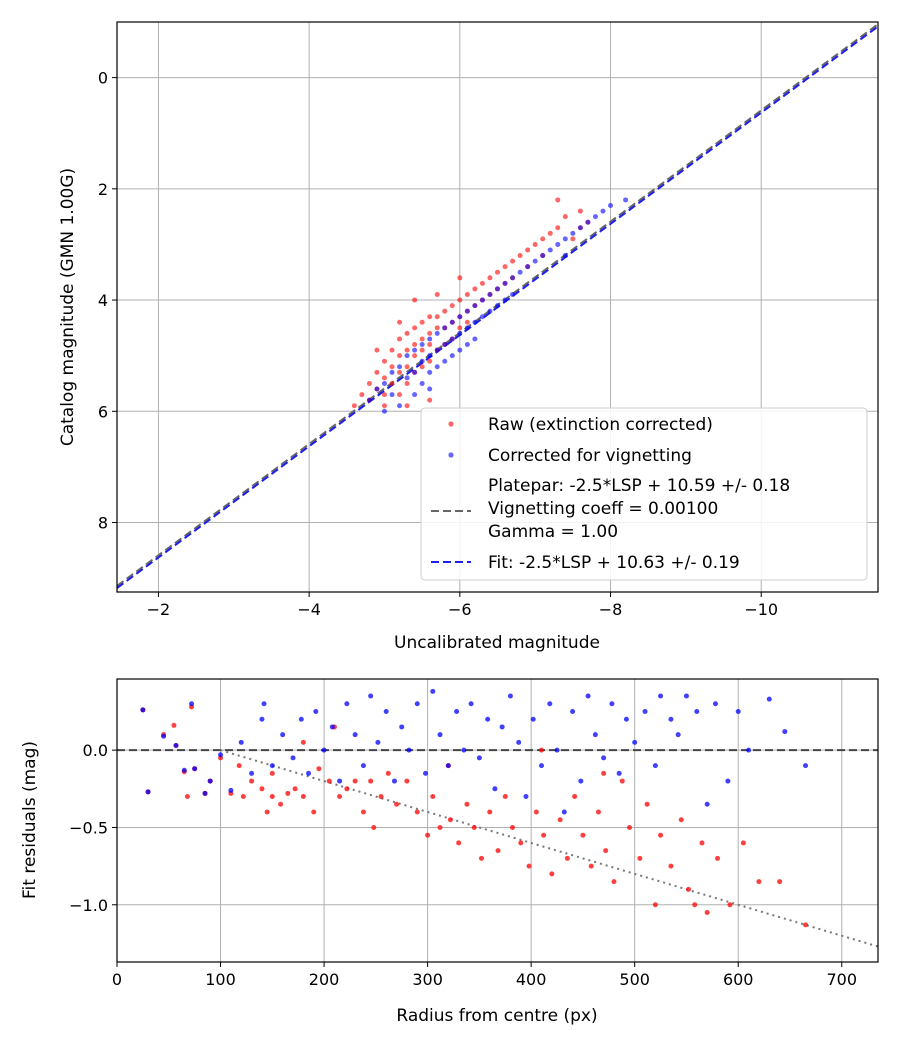 This screenshot has height=1050, width=900. Describe the element at coordinates (324, 979) in the screenshot. I see `x-tick-label: 200` at that location.